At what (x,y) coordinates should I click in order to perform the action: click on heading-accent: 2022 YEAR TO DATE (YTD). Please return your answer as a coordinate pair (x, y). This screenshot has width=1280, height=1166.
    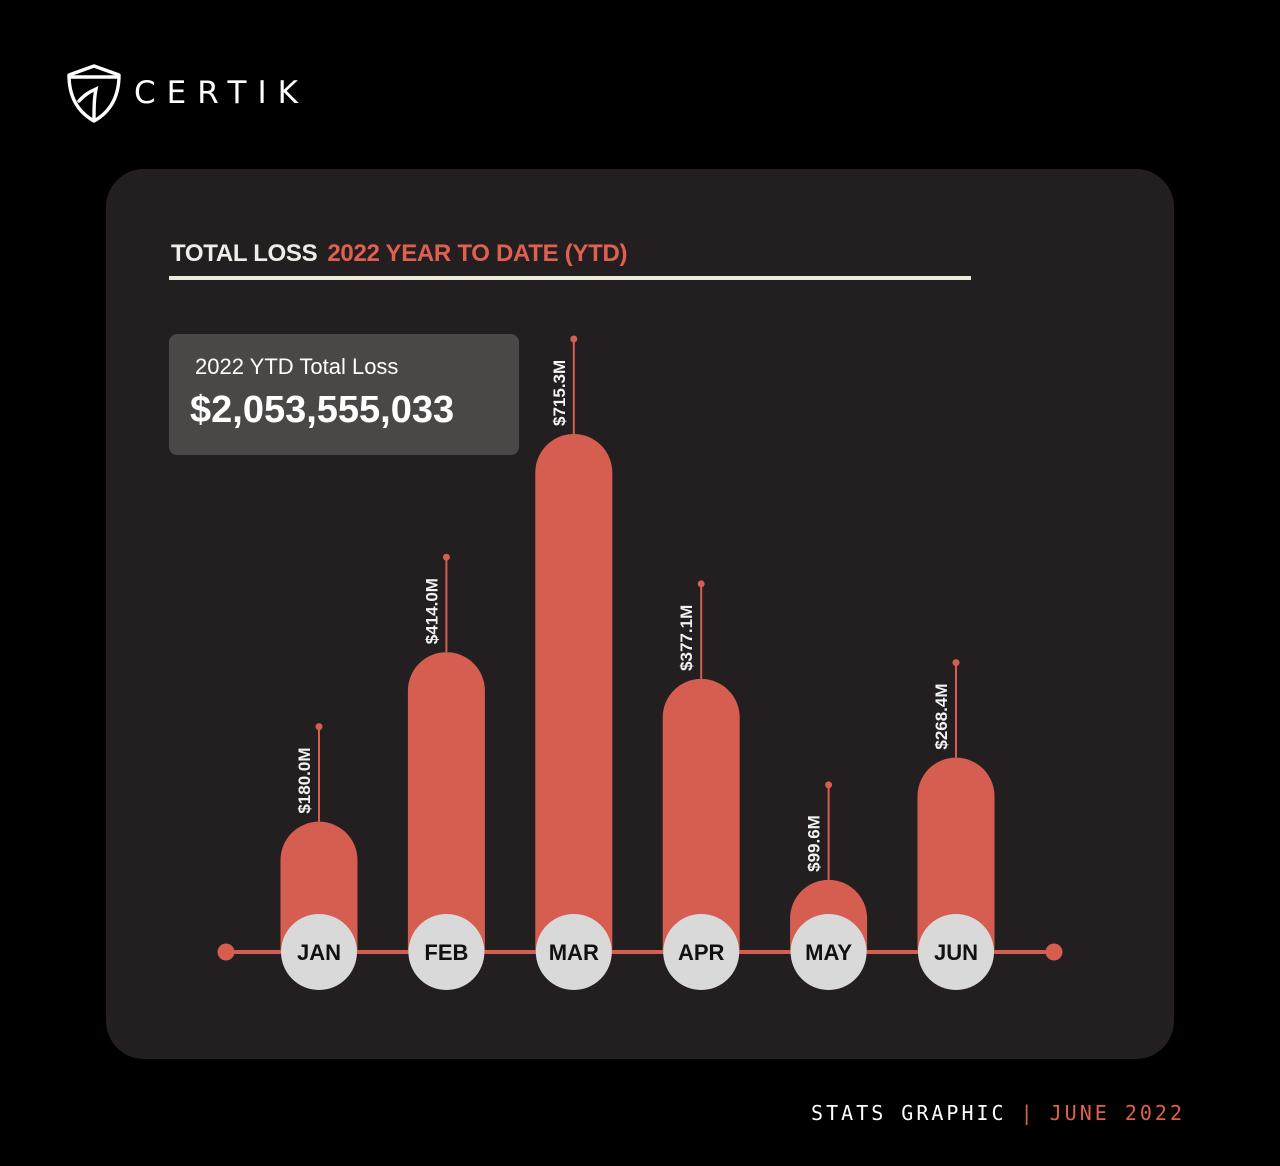
    Looking at the image, I should click on (477, 253).